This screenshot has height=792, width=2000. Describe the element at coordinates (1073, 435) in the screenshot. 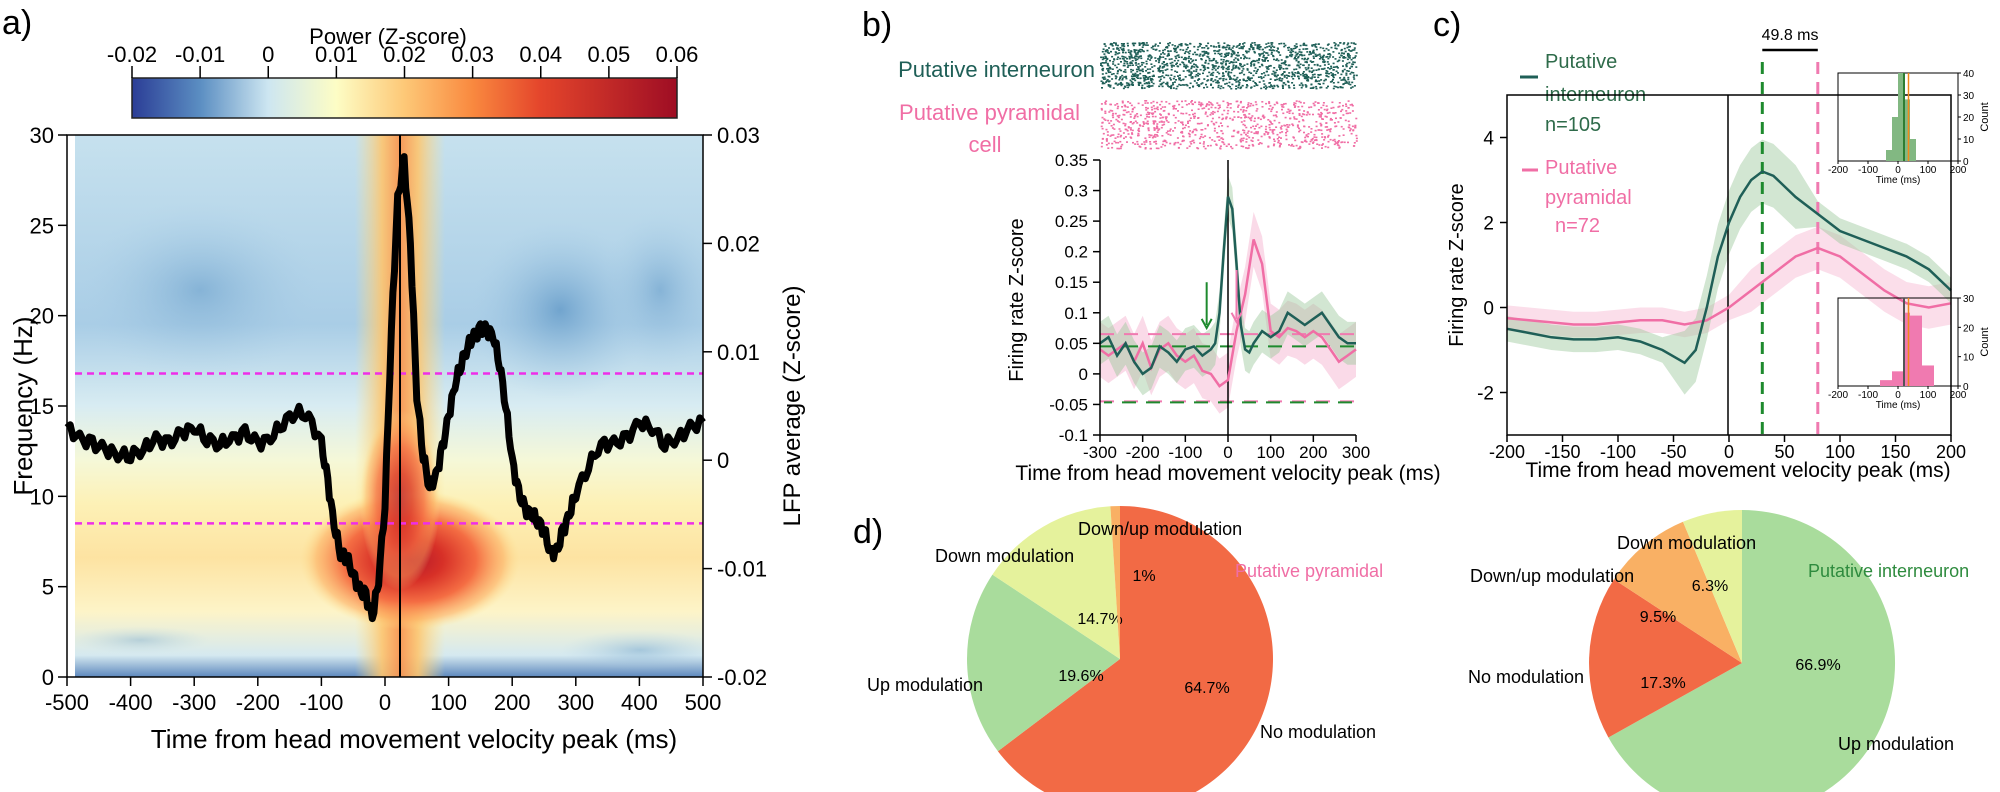

I see `y-tick-label: -0.1` at that location.